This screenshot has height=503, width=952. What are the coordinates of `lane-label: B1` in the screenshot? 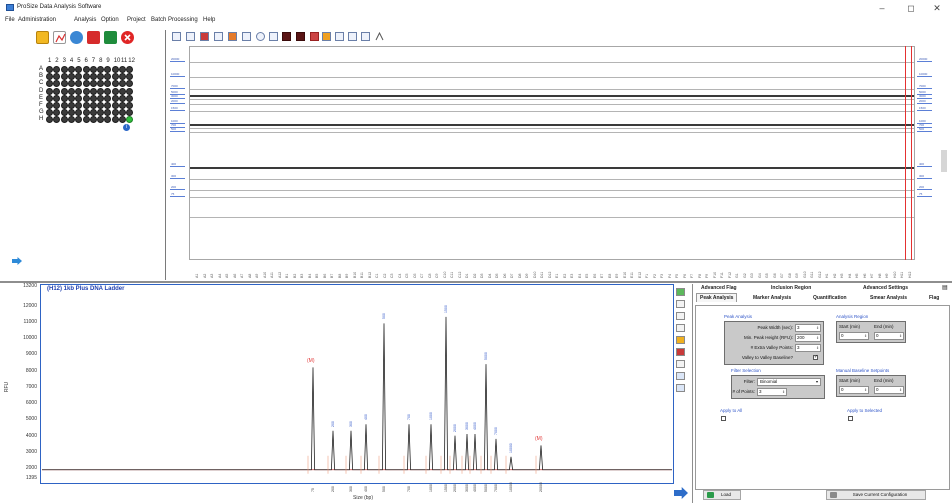 It's located at (287, 275).